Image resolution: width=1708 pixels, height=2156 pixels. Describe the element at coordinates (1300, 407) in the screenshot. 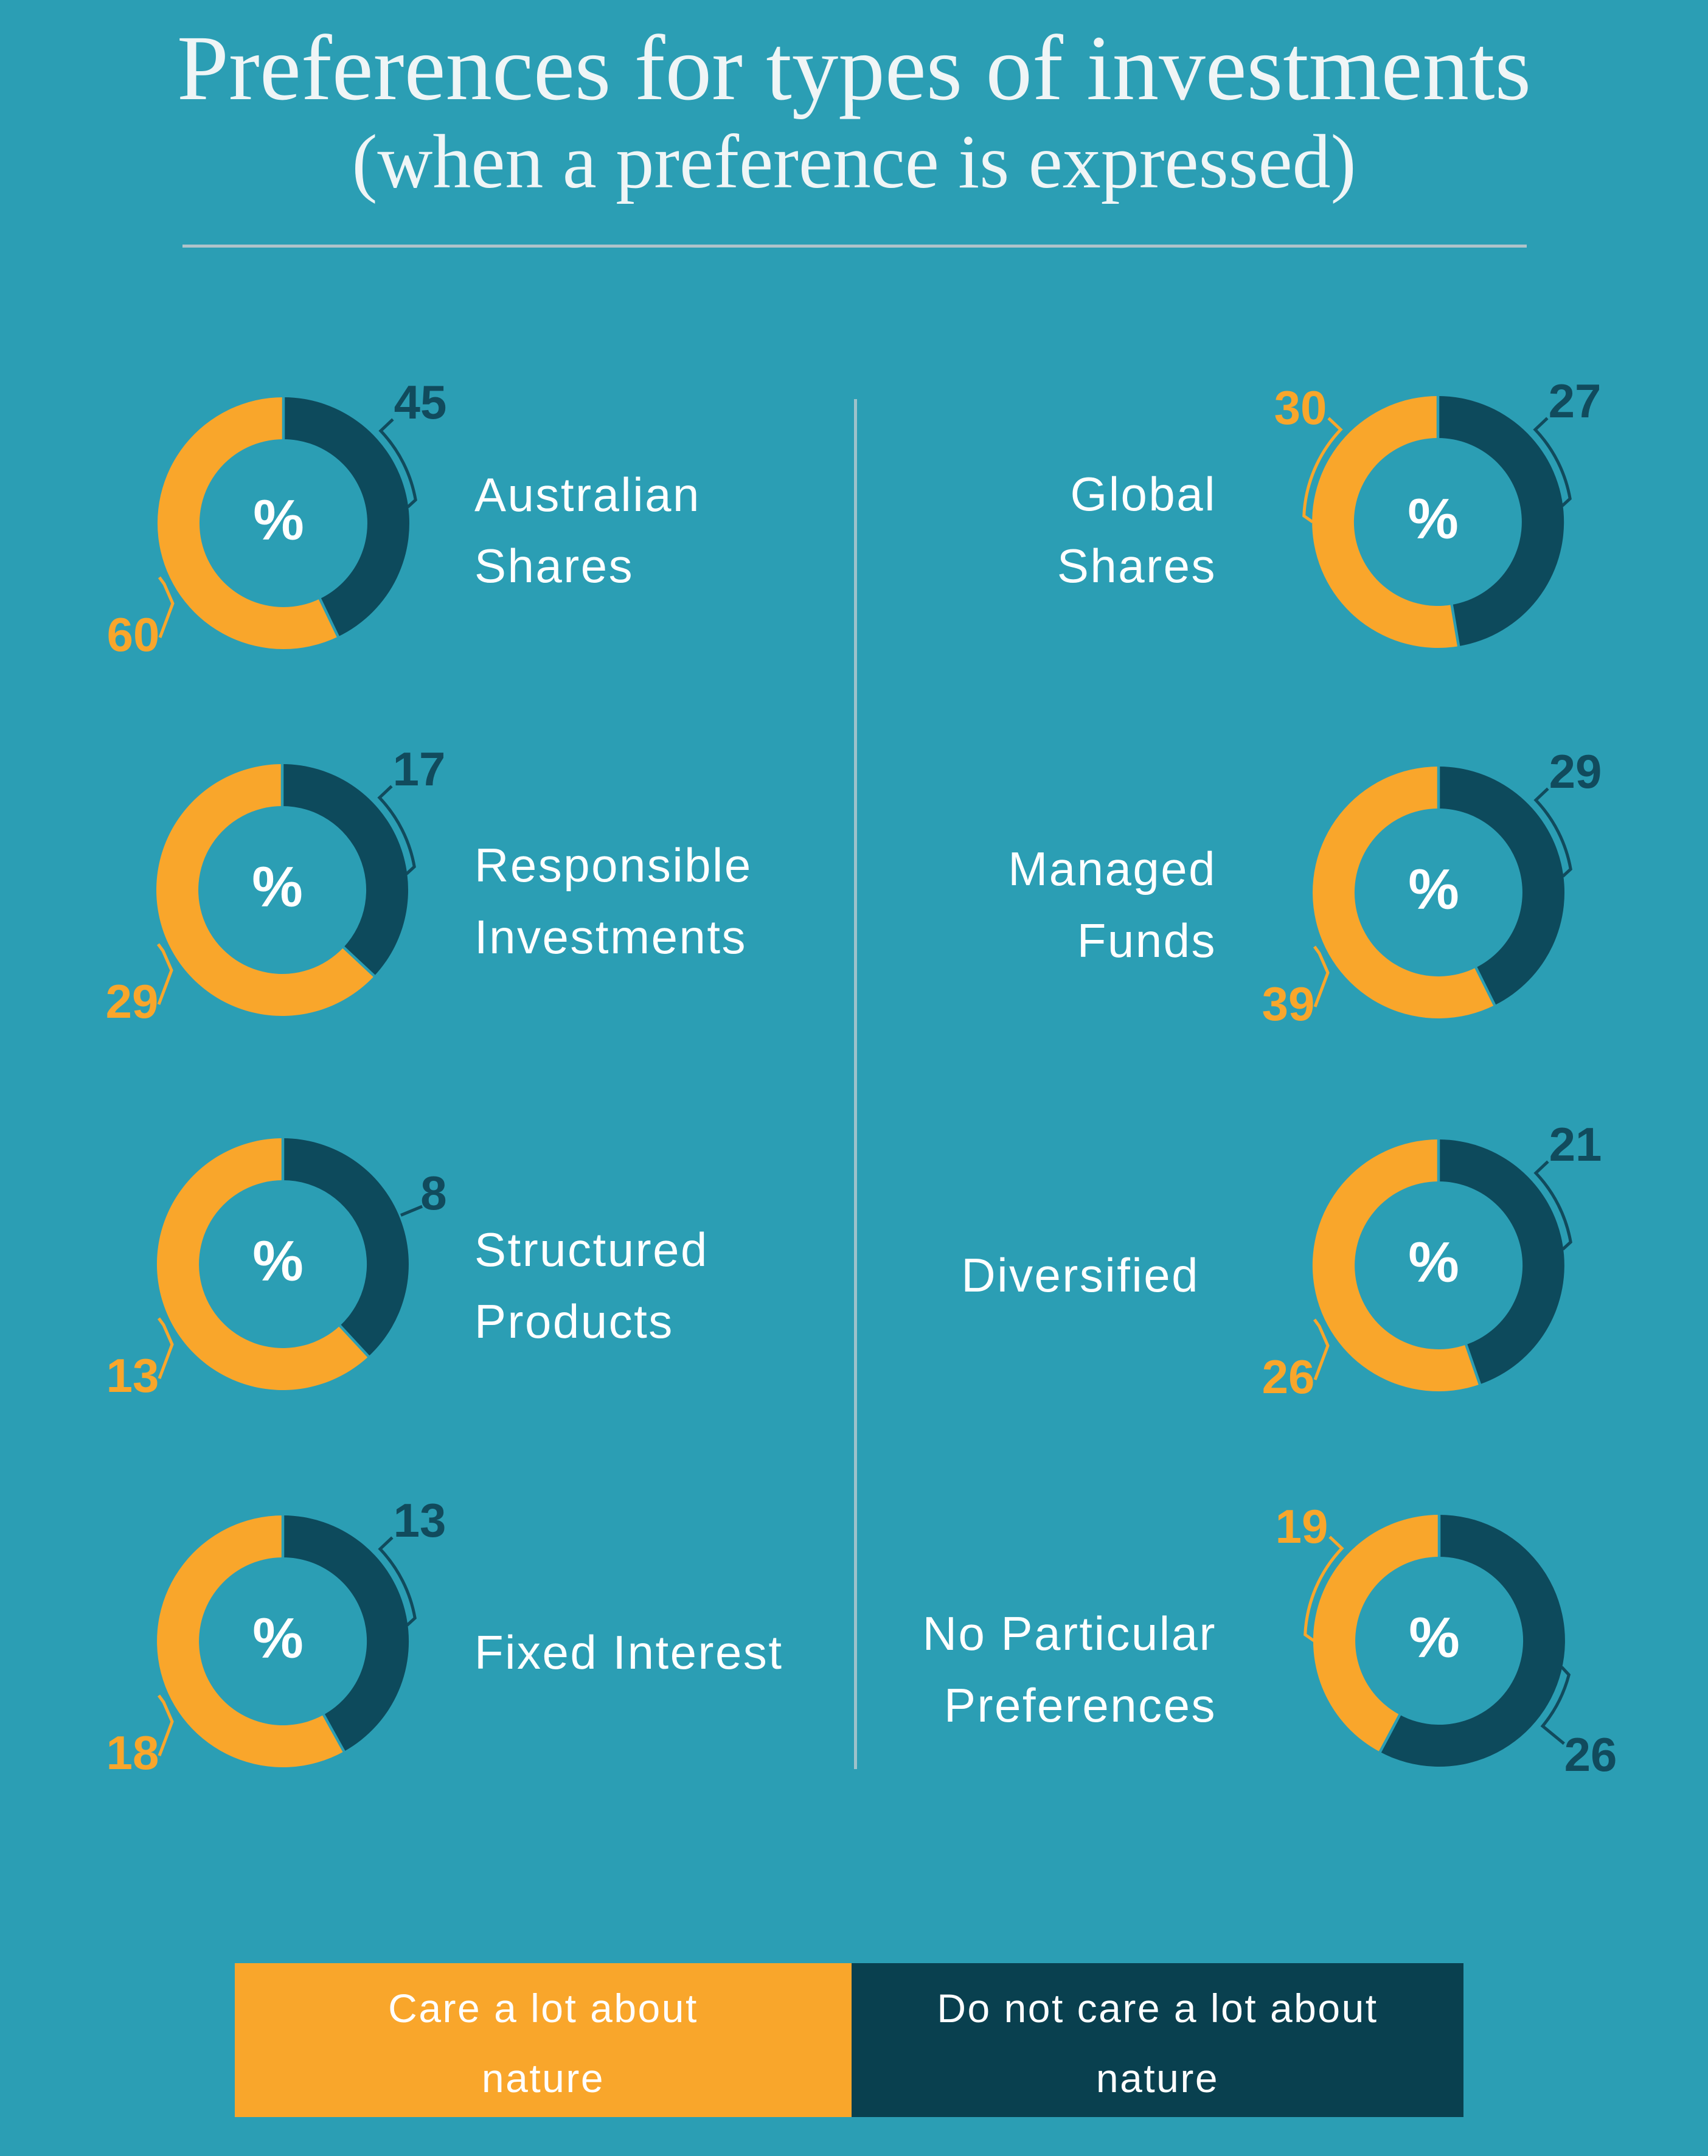

I see `svg-text: 30` at that location.